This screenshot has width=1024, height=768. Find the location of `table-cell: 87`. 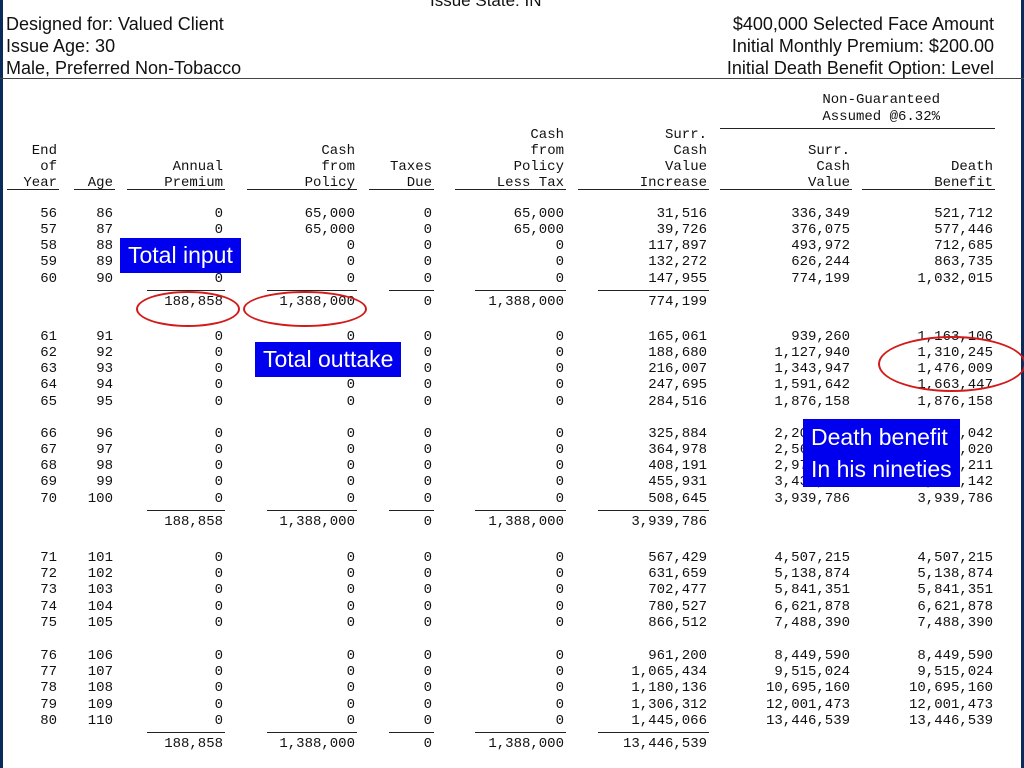

table-cell: 87 is located at coordinates (104, 230).